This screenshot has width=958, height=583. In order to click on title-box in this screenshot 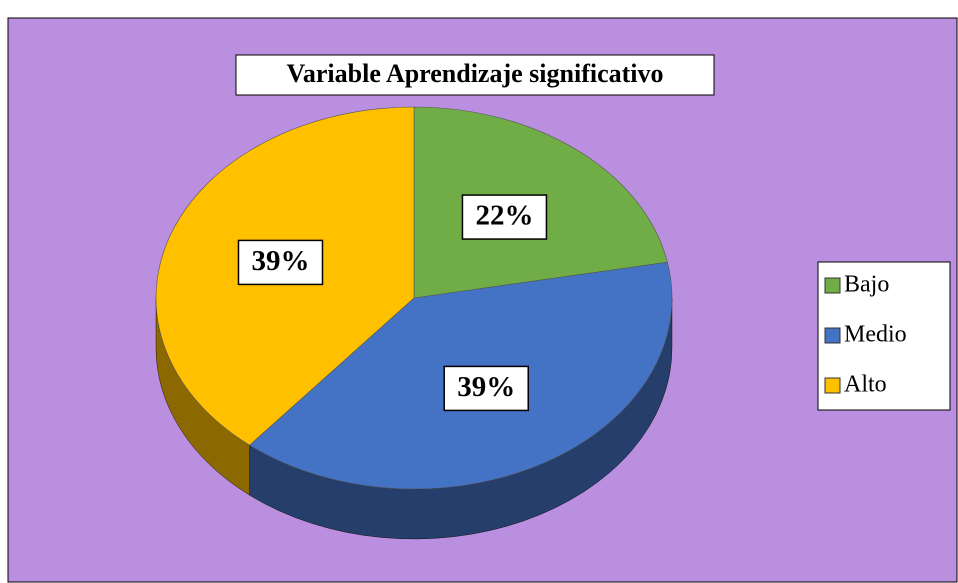, I will do `click(475, 75)`.